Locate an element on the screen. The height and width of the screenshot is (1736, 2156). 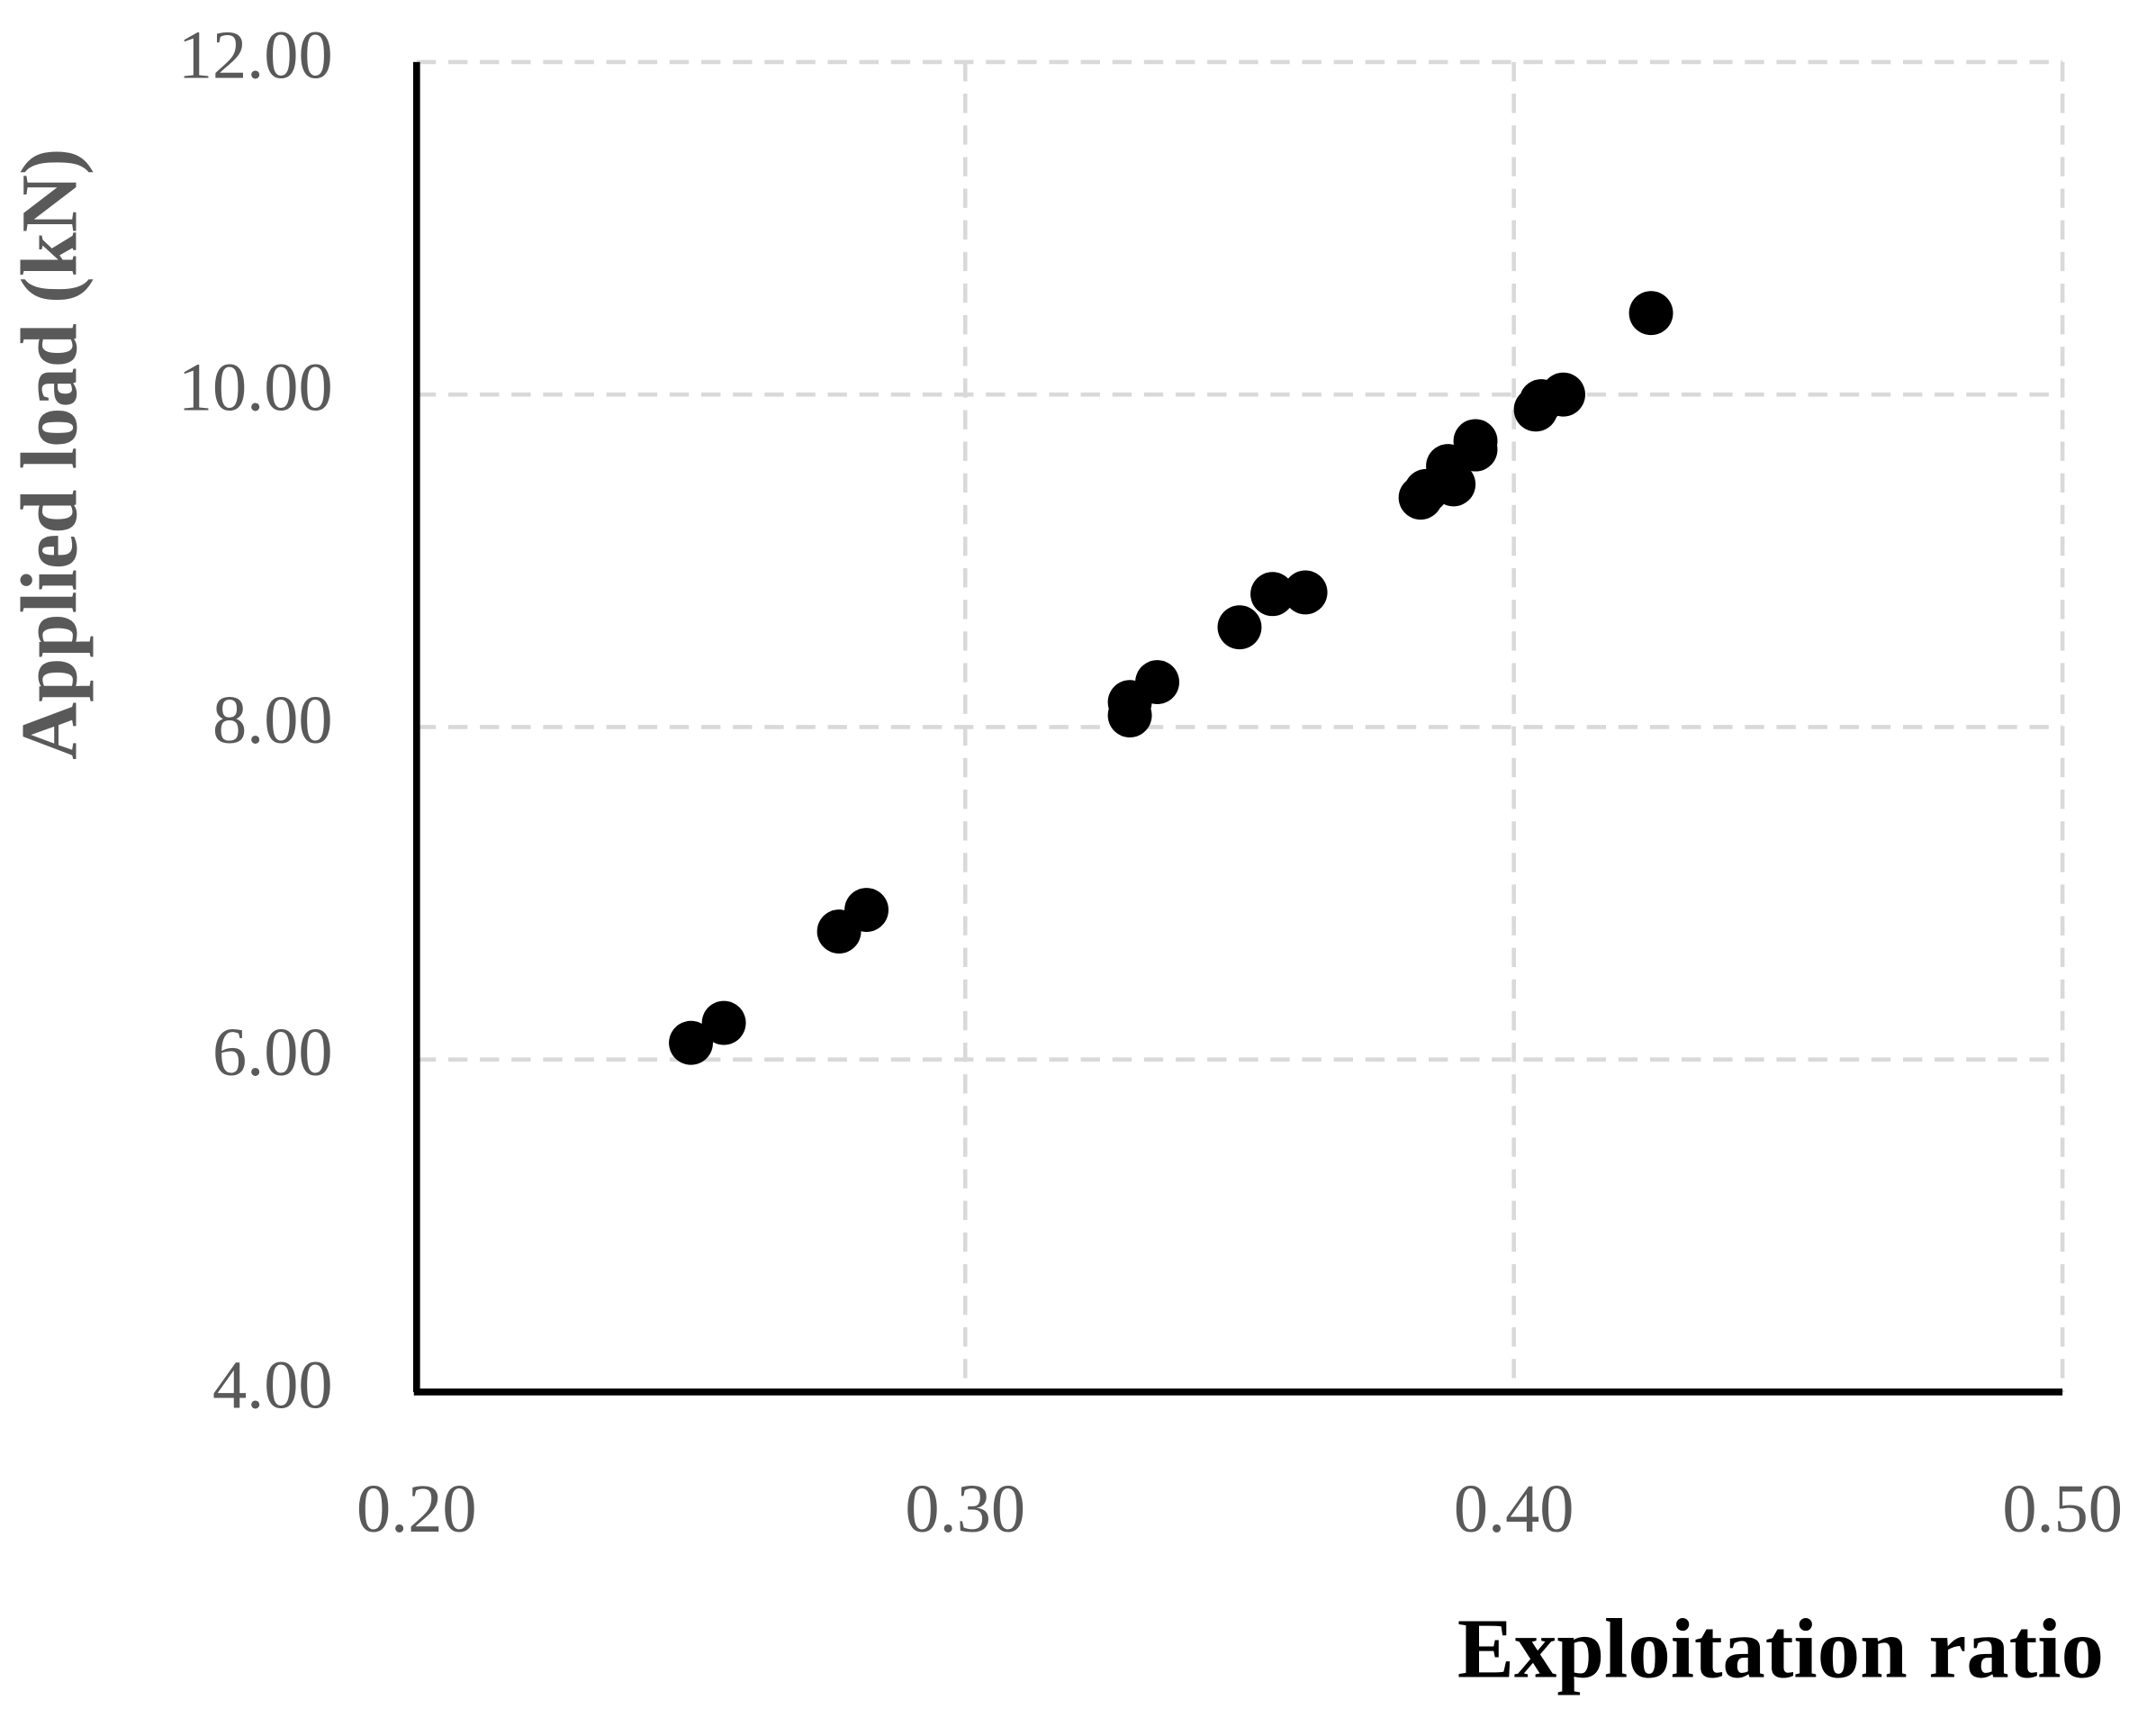
x-tick-label: 0.20 is located at coordinates (416, 1508).